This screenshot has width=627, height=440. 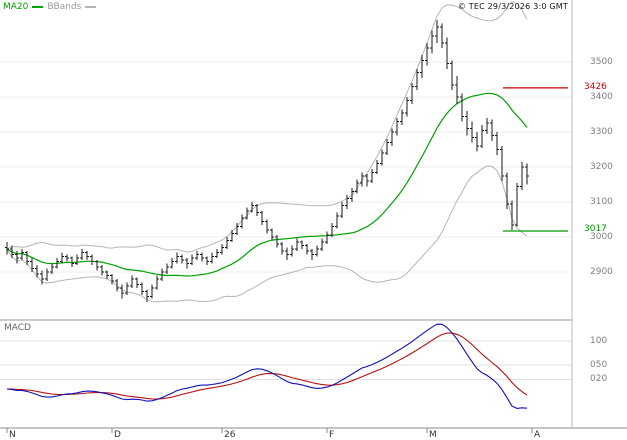 What do you see at coordinates (599, 365) in the screenshot?
I see `macd-axis-label: 050` at bounding box center [599, 365].